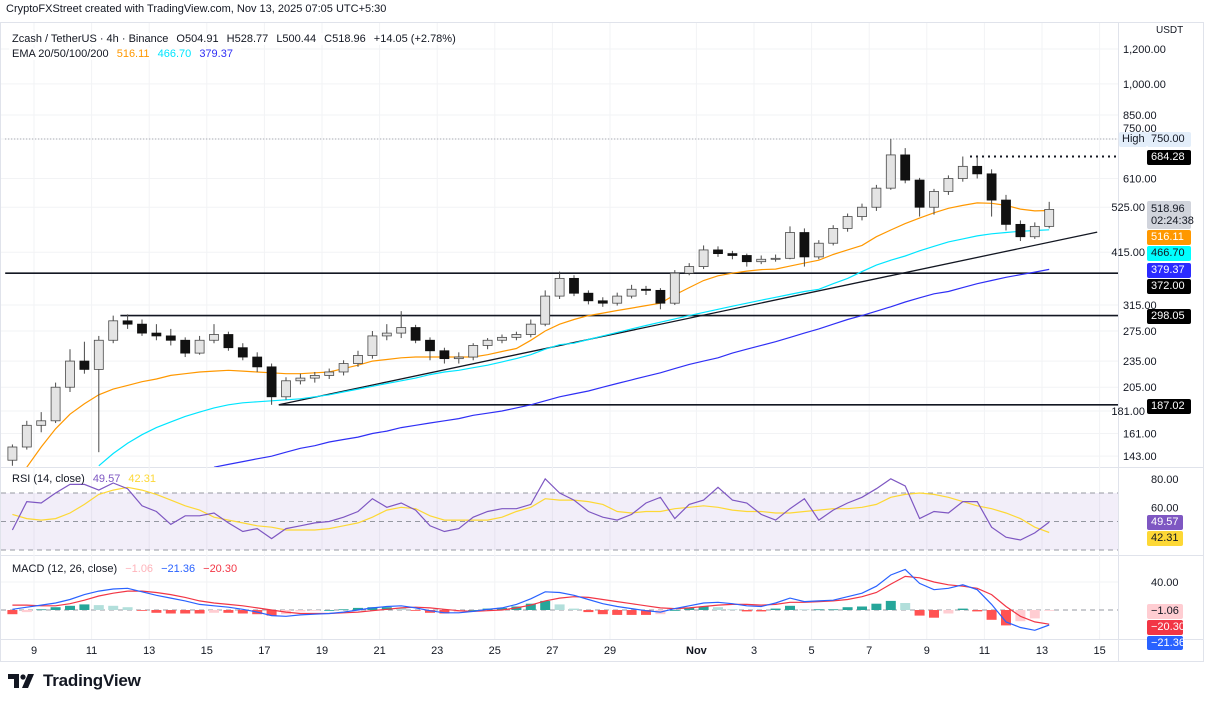  I want to click on level-298-badge: 298.05, so click(1169, 316).